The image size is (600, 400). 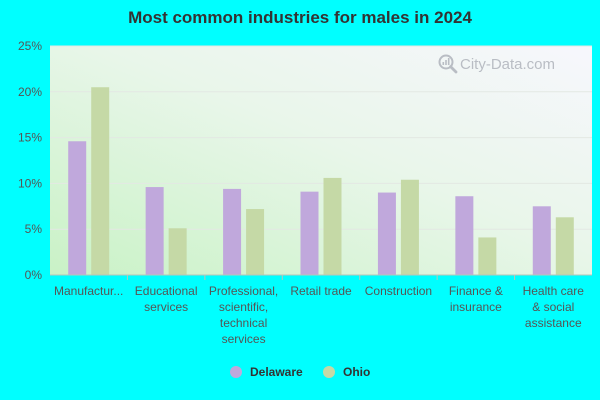 What do you see at coordinates (300, 17) in the screenshot?
I see `chart-title: Most common industries for males in 2024` at bounding box center [300, 17].